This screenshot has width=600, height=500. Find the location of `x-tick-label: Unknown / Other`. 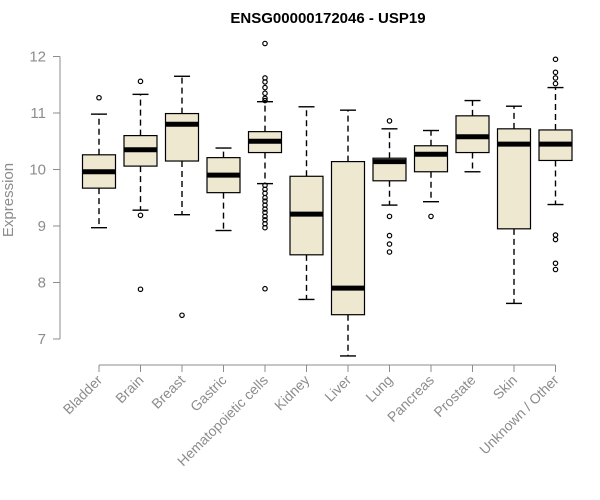

x-tick-label: Unknown / Other is located at coordinates (519, 415).